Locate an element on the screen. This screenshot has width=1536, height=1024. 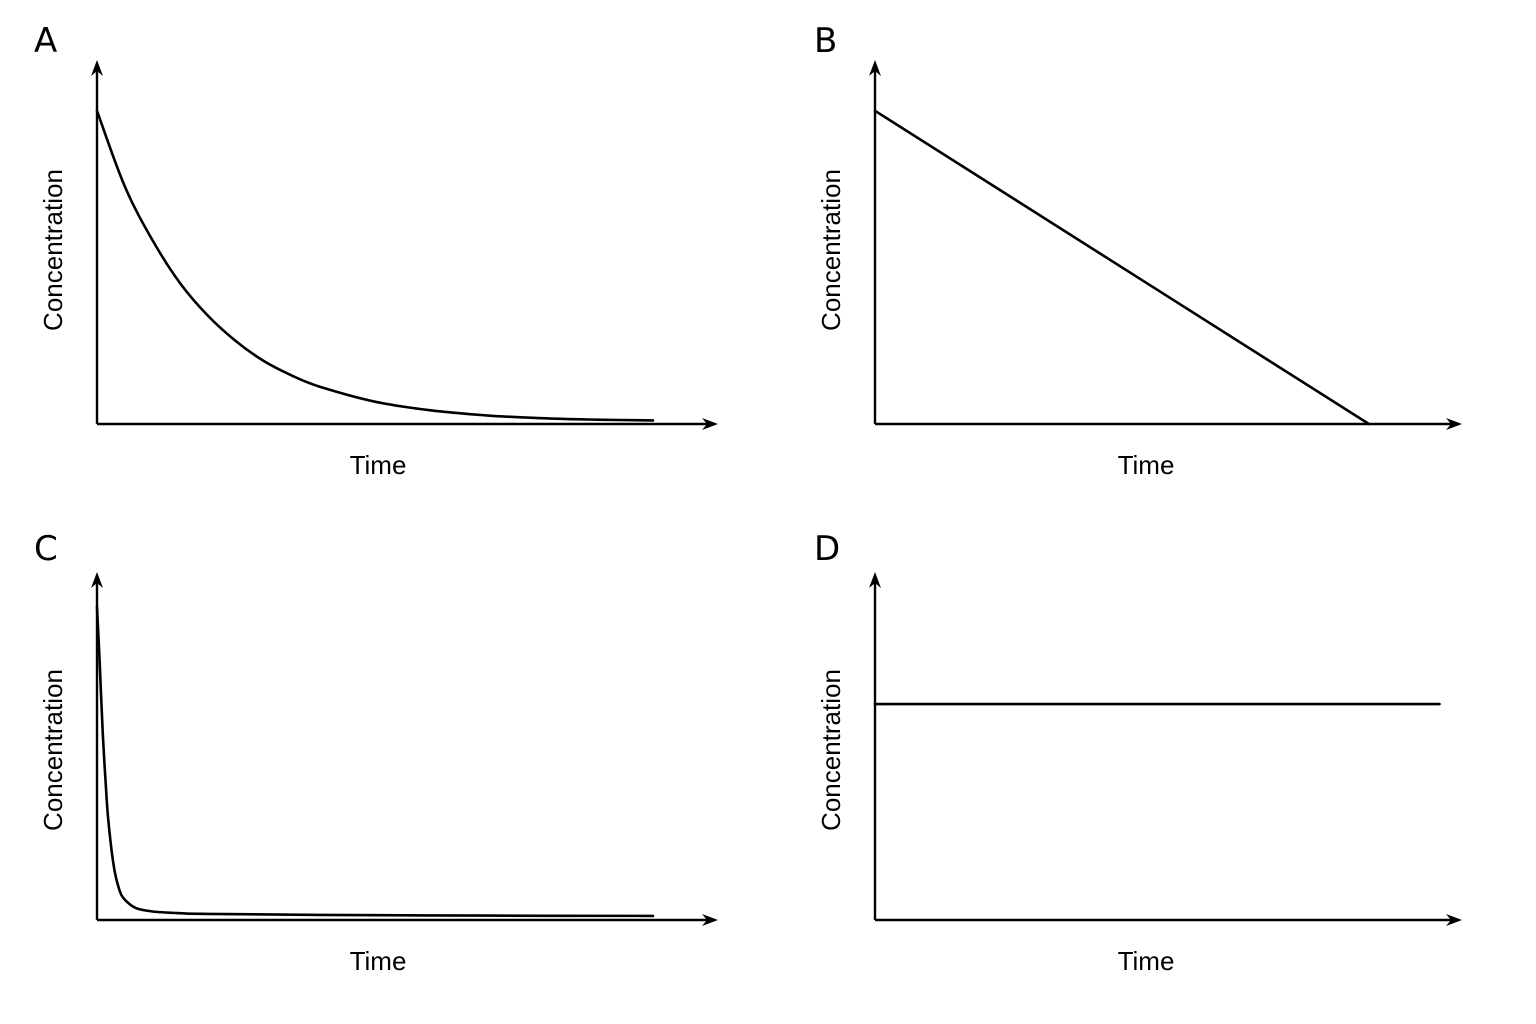
panel-letter: D is located at coordinates (827, 549).